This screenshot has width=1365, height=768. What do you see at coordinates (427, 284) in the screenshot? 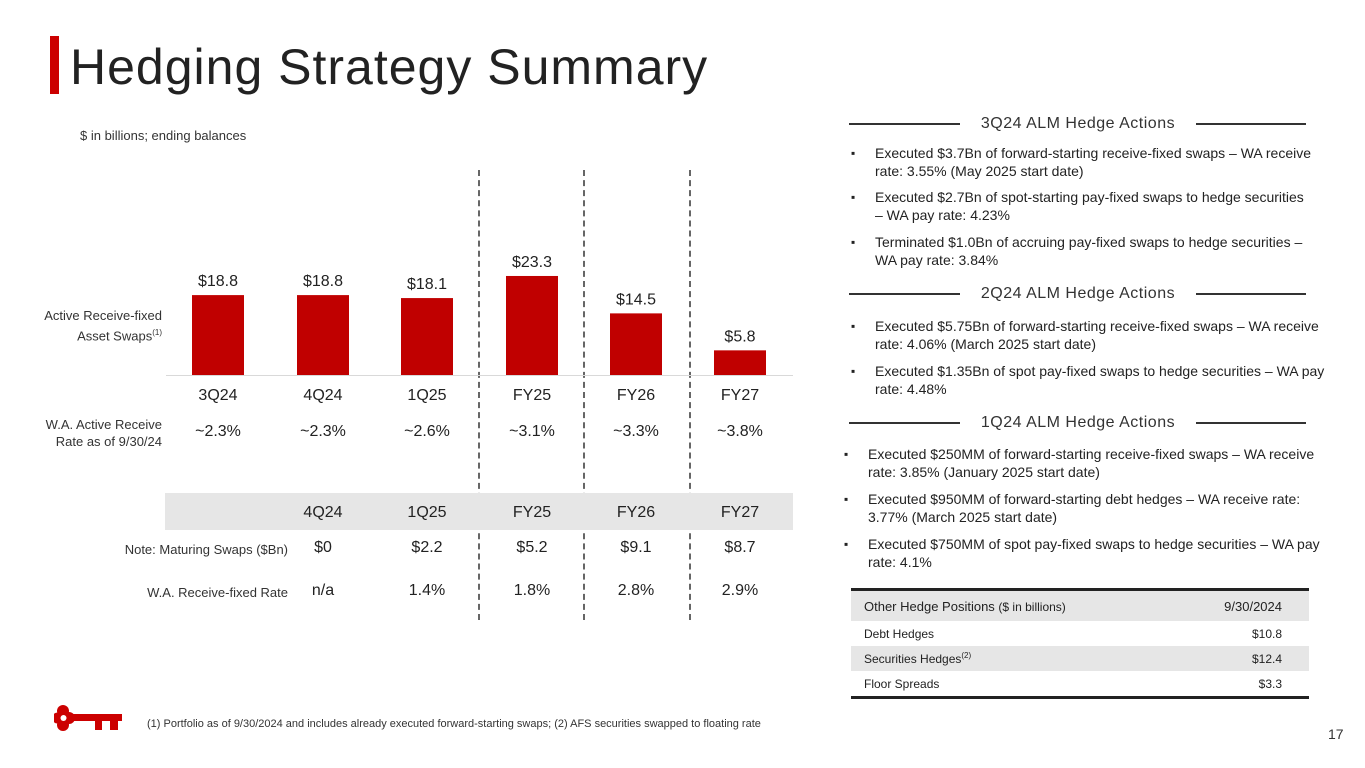
I see `bar-value-label: $18.1` at bounding box center [427, 284].